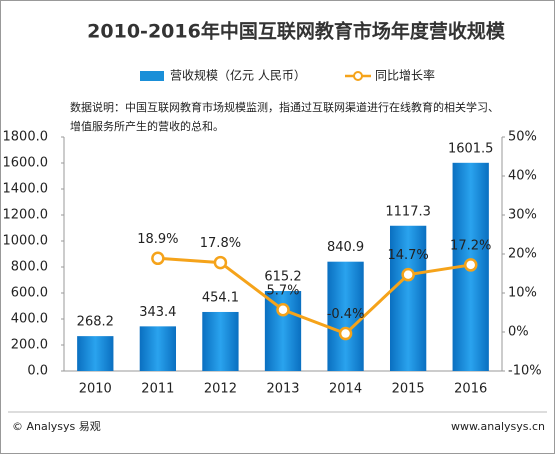 This screenshot has height=454, width=555. I want to click on y-tick-label: 1000.0, so click(26, 241).